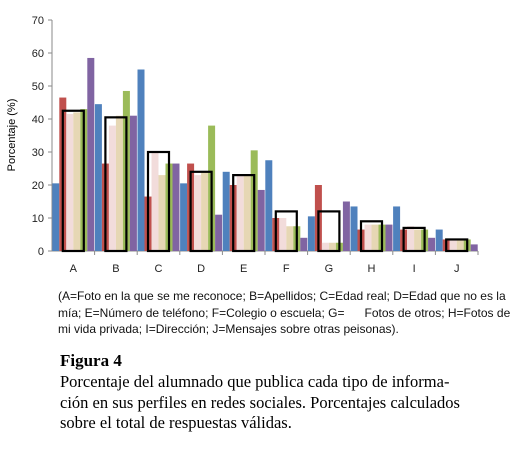 The image size is (517, 454). I want to click on y-tick-label: 70, so click(38, 21).